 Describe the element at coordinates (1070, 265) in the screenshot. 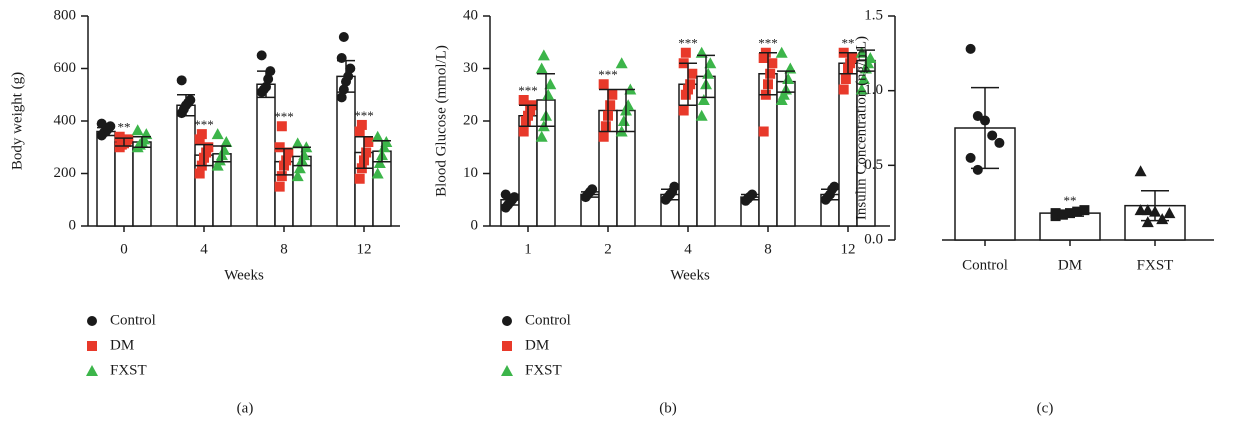

I see `x-tick-label: DM` at that location.